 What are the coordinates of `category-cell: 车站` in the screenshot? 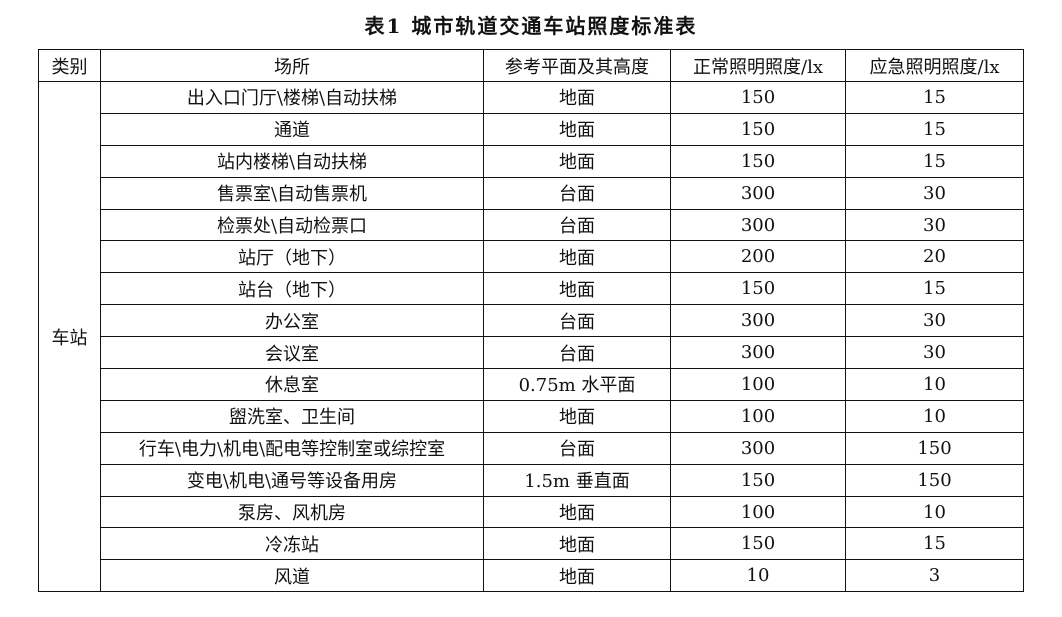 It's located at (69, 336).